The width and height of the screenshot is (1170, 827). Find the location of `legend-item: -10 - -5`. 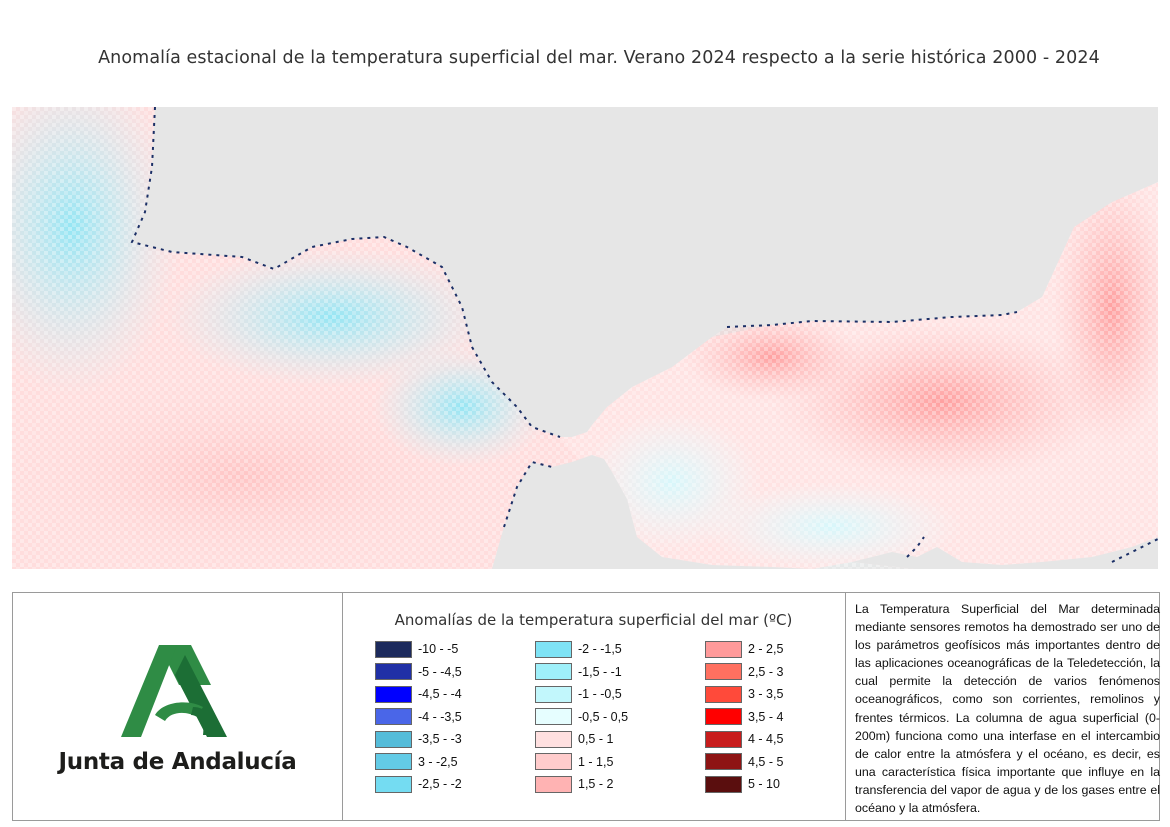

legend-item: -10 - -5 is located at coordinates (418, 649).